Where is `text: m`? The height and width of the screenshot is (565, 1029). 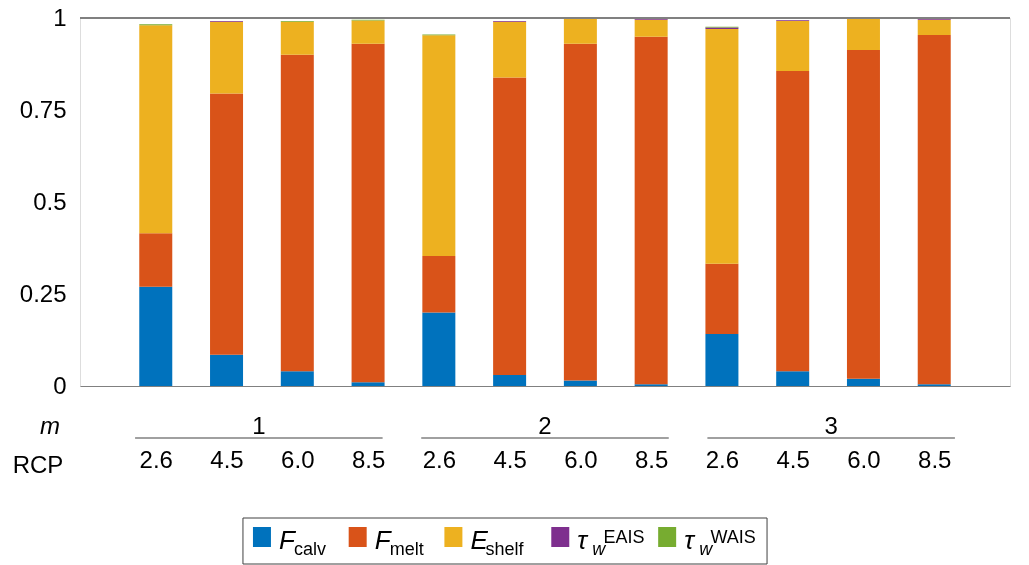 text: m is located at coordinates (50, 425).